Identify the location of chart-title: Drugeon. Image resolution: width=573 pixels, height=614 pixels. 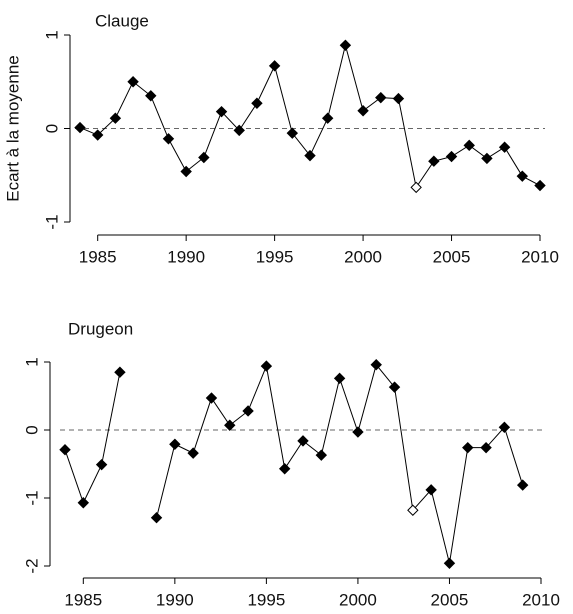
(100, 328).